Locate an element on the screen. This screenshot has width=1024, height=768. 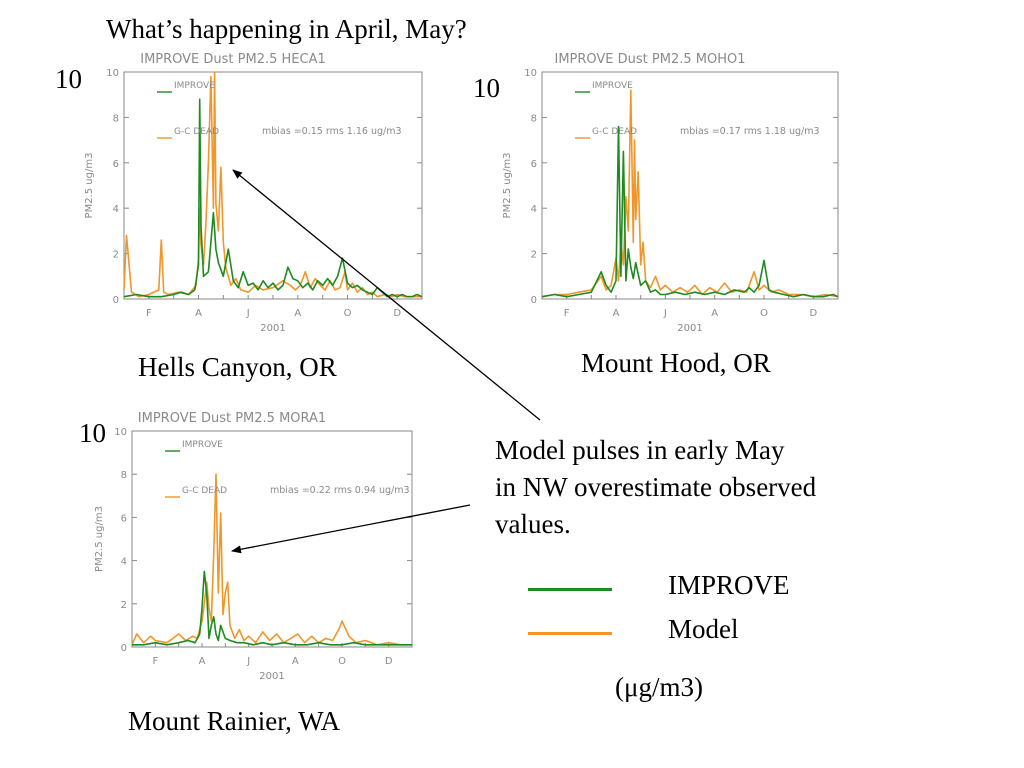
annotation-line: Model pulses in early May is located at coordinates (640, 450).